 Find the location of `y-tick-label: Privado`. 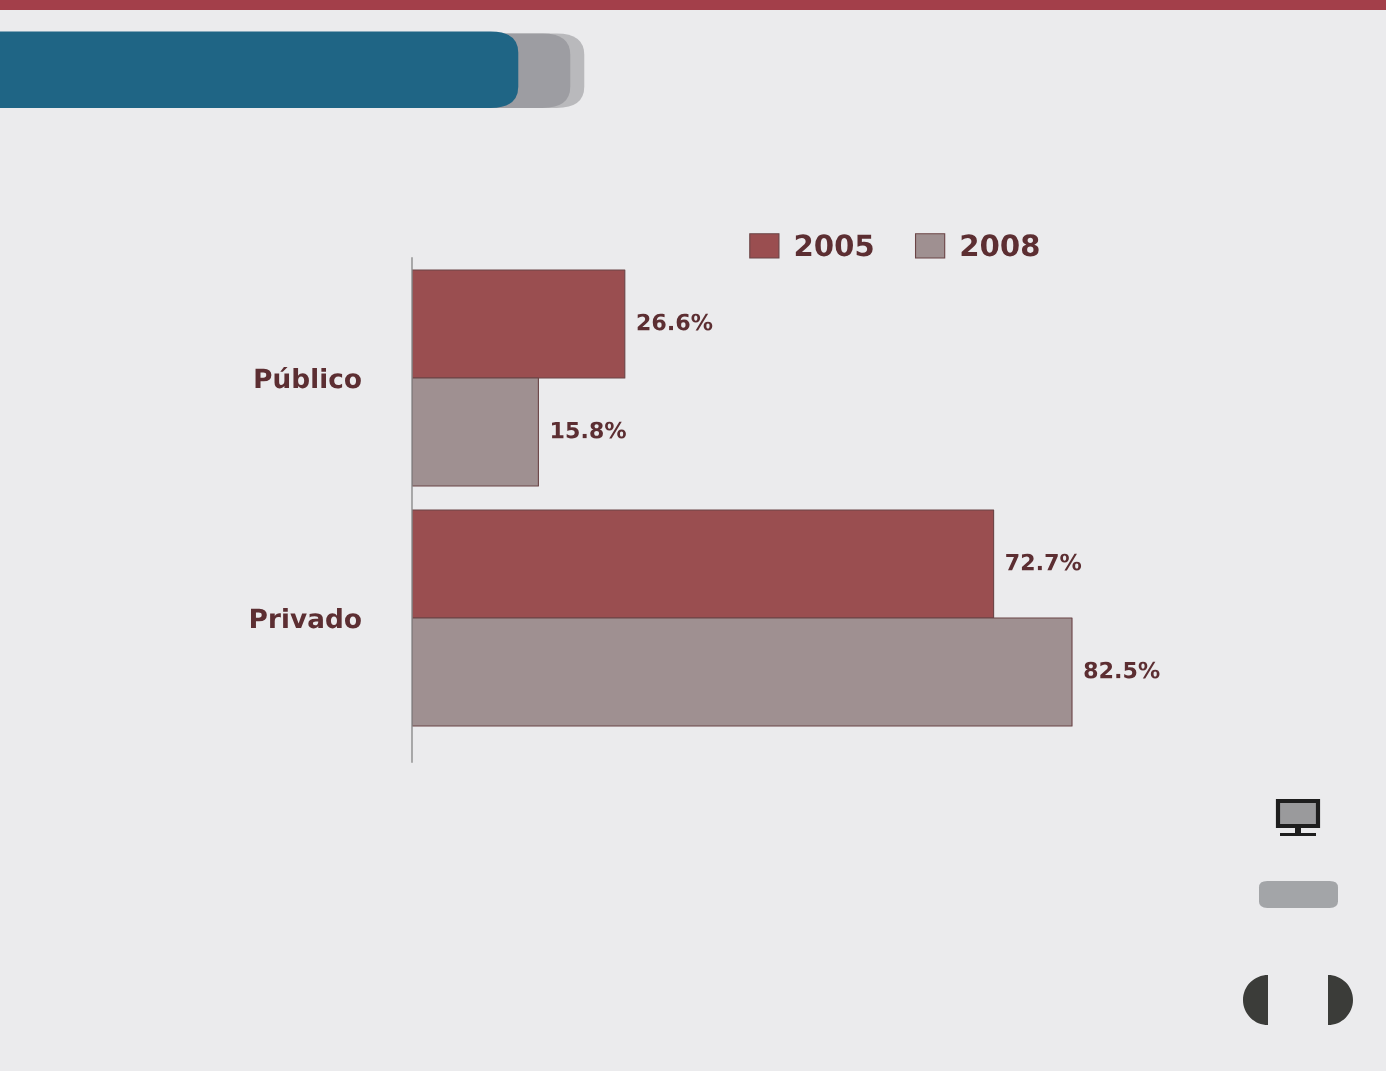

y-tick-label: Privado is located at coordinates (305, 618).